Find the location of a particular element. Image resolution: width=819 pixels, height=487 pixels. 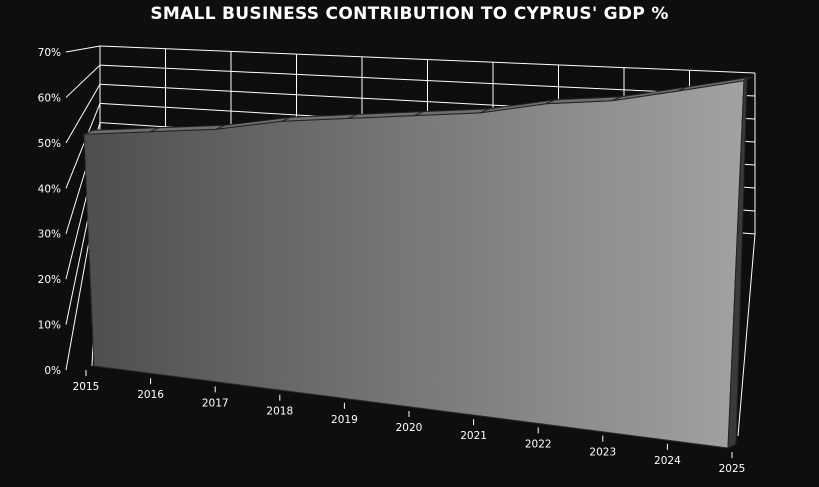

x-tick-label: 2016 is located at coordinates (150, 395).